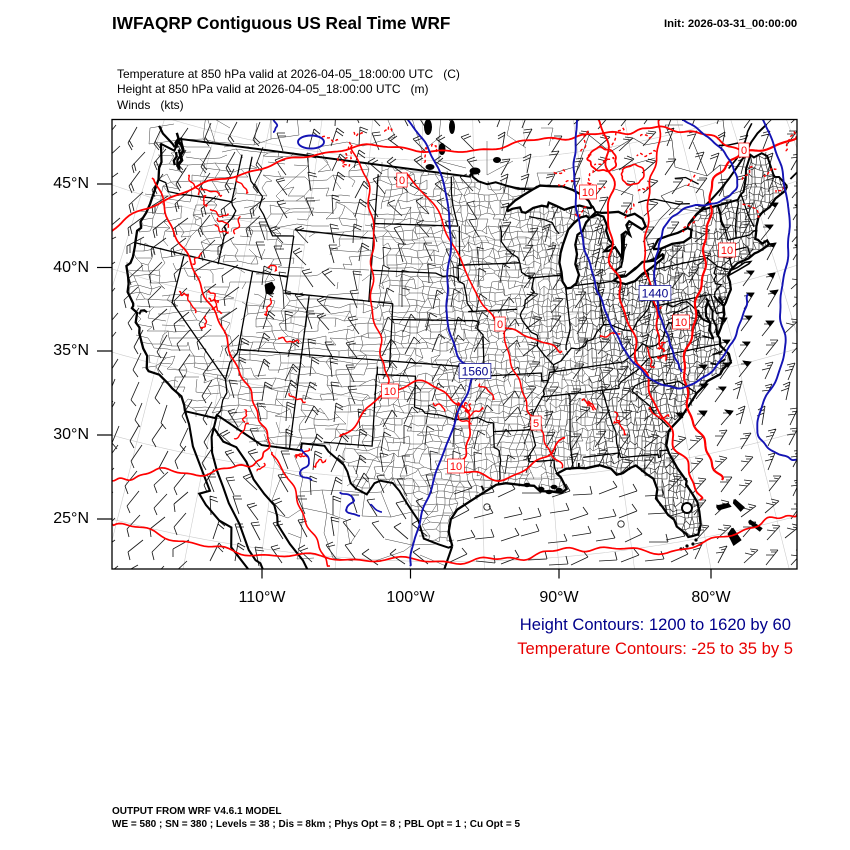 This screenshot has height=850, width=850. Describe the element at coordinates (536, 424) in the screenshot. I see `svg-text: 5` at that location.